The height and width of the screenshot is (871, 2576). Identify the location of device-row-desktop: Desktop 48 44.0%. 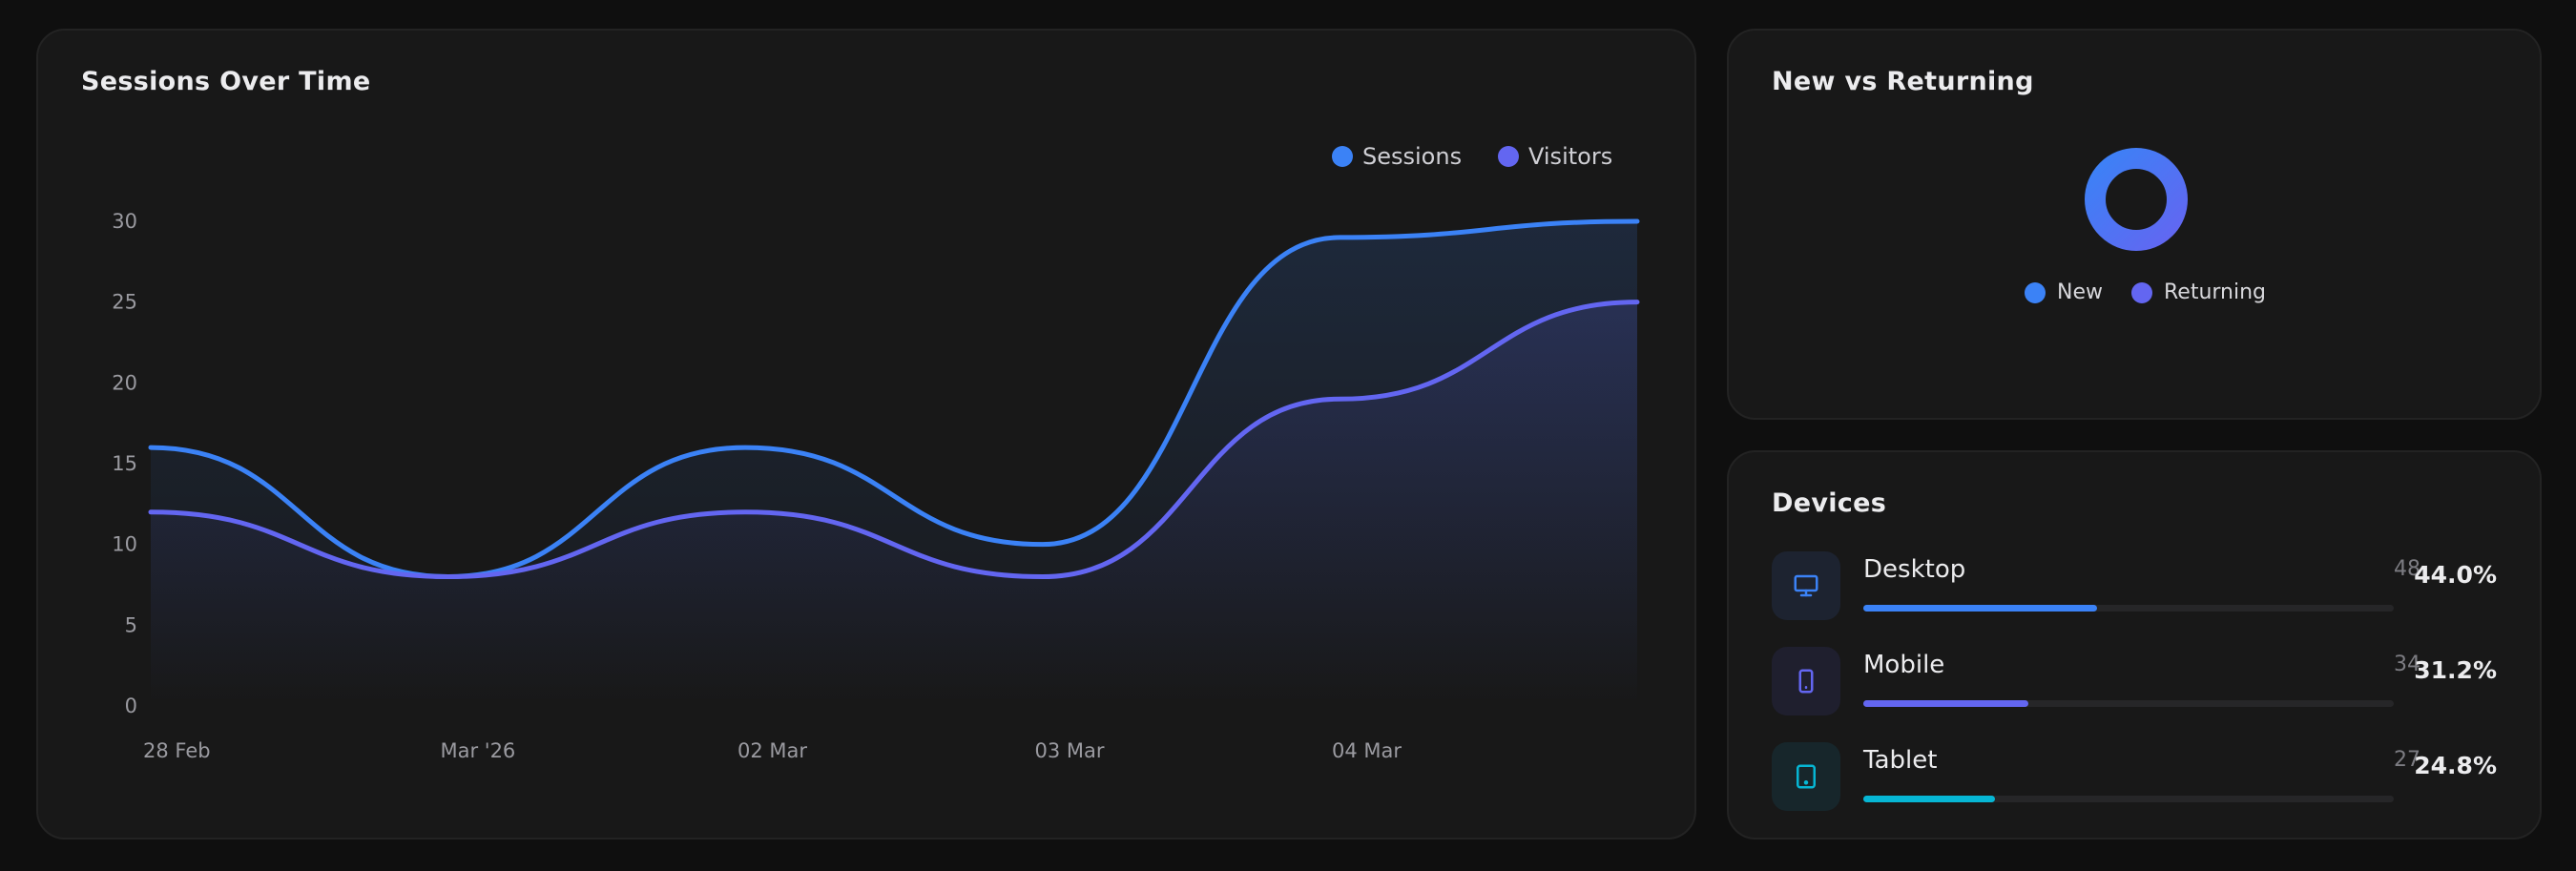
(2134, 585).